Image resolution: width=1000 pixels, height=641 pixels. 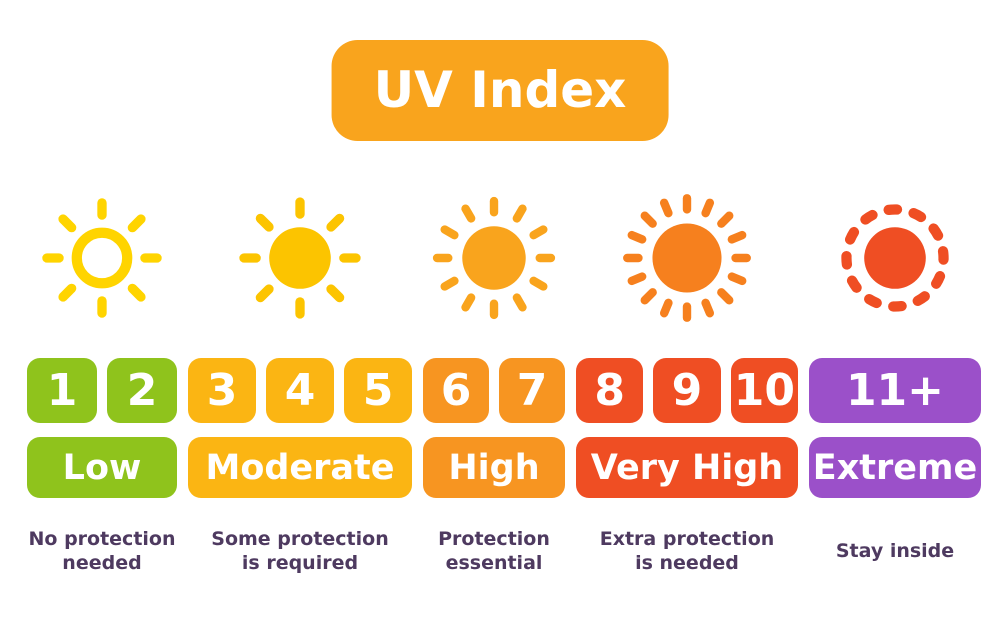 What do you see at coordinates (300, 258) in the screenshot?
I see `sun-filled-8-rays-icon` at bounding box center [300, 258].